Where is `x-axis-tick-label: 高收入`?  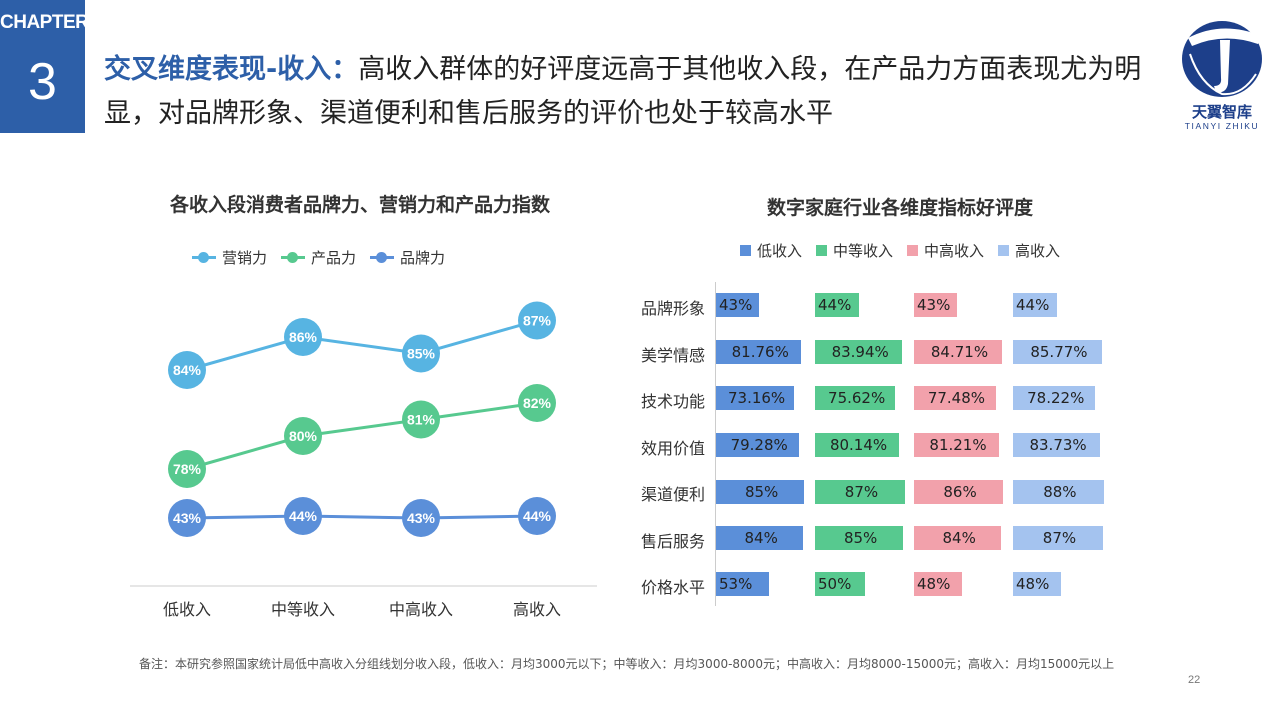 x-axis-tick-label: 高收入 is located at coordinates (536, 609).